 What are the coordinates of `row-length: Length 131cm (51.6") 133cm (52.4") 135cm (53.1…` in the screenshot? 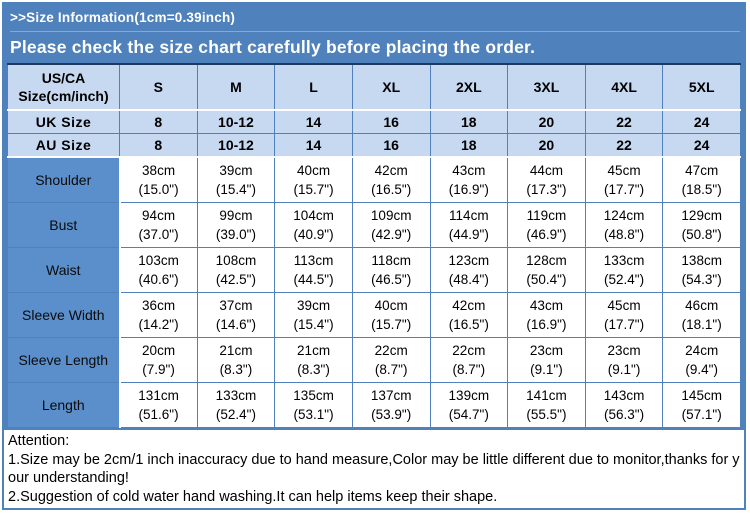 It's located at (374, 405).